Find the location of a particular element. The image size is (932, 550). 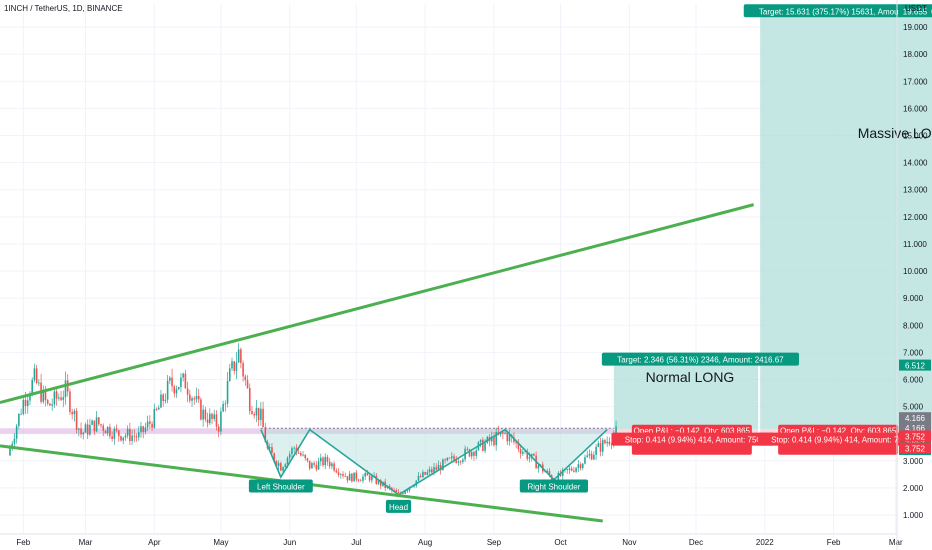

y-tick-label: 13.000 is located at coordinates (915, 190).